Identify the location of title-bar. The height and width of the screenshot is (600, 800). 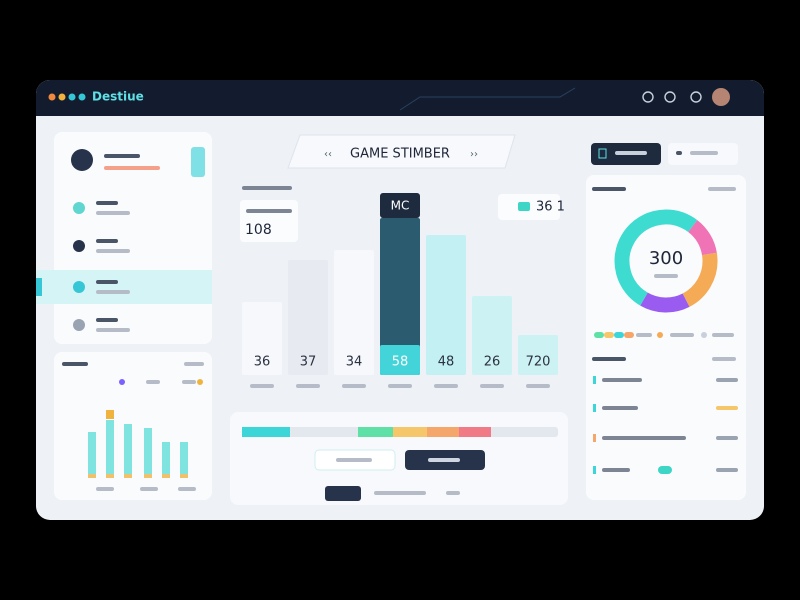
(400, 98).